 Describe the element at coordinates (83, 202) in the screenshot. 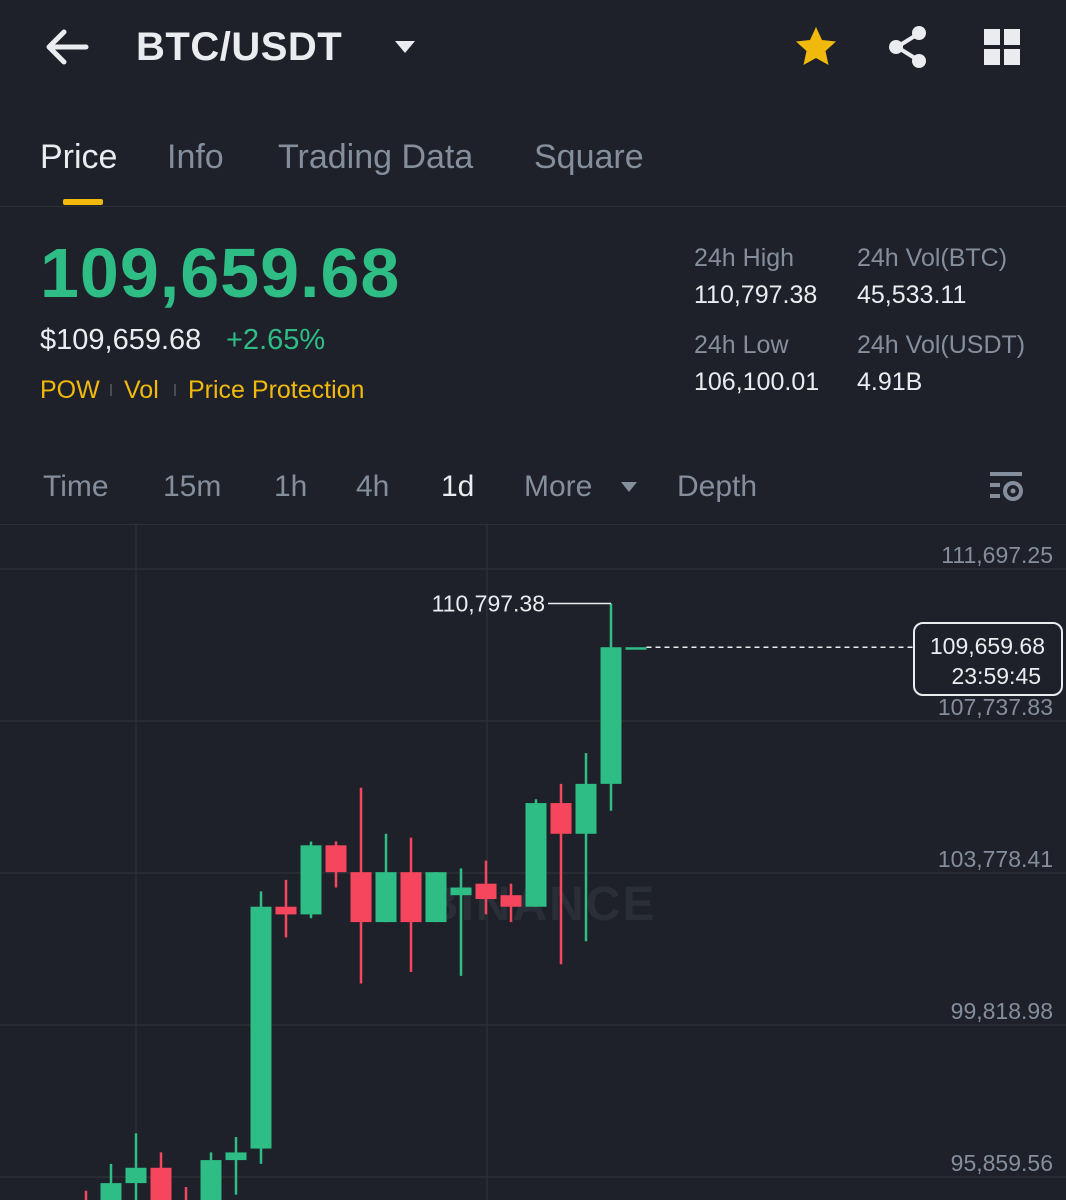

I see `active-tab-indicator` at that location.